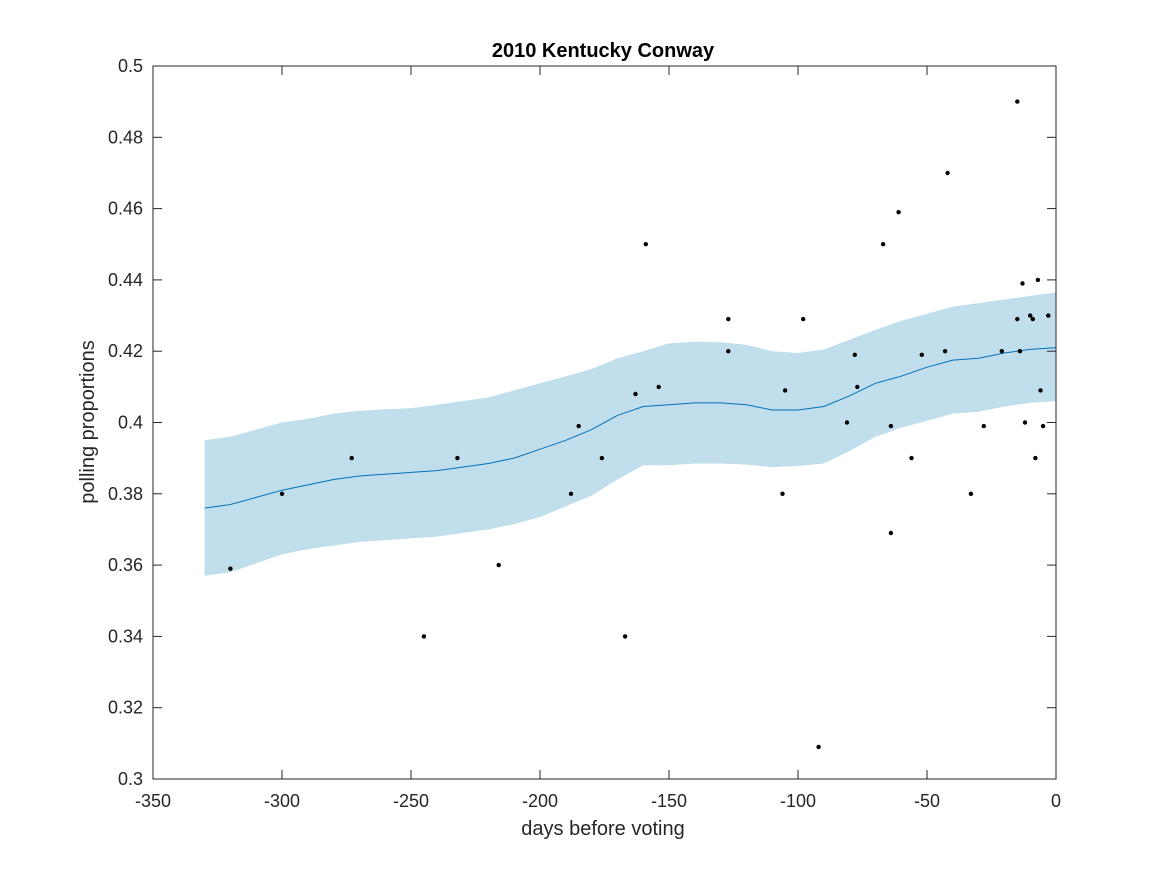 This screenshot has width=1167, height=875. I want to click on y-tick-label: 0.46, so click(125, 209).